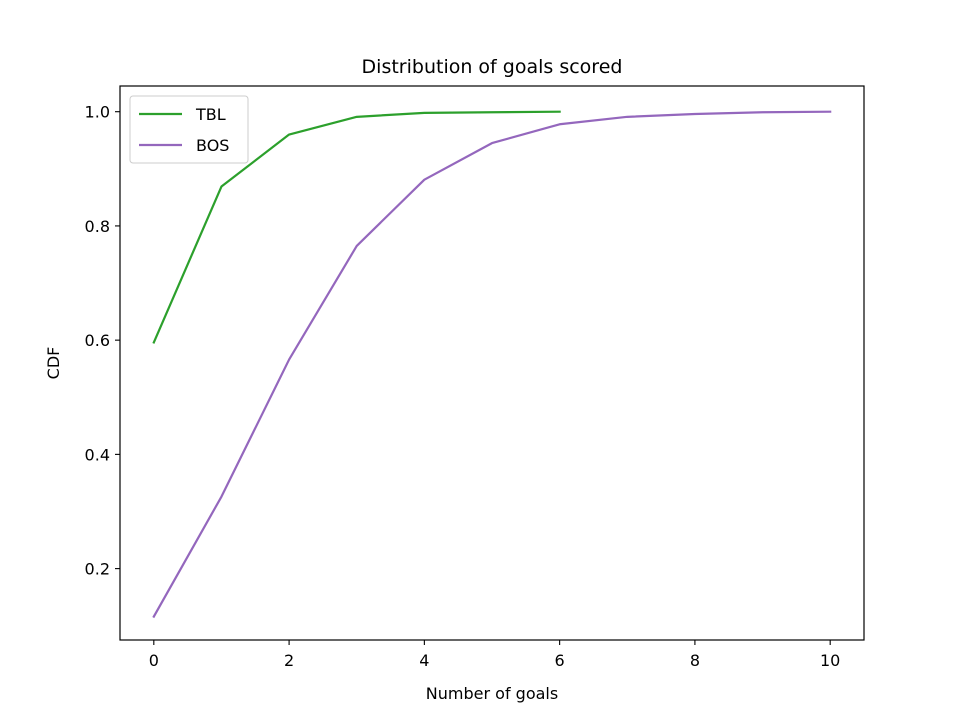  I want to click on y-tick-label: 0.6, so click(97, 340).